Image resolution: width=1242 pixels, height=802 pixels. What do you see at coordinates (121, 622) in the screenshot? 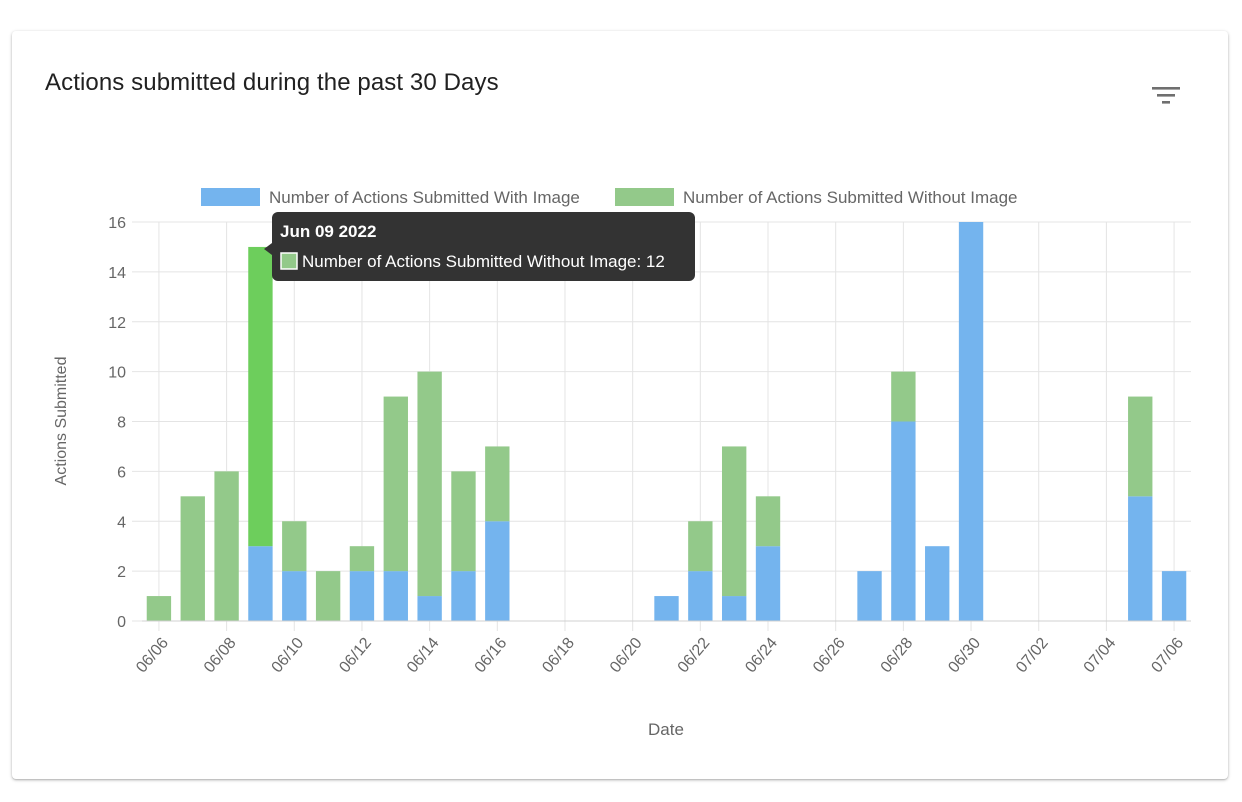
I see `y-tick-label: 0` at bounding box center [121, 622].